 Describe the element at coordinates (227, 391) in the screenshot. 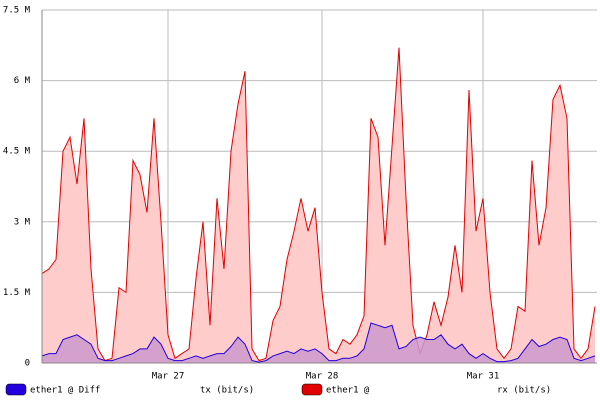

I see `legend-unit: tx (bit/s)` at that location.